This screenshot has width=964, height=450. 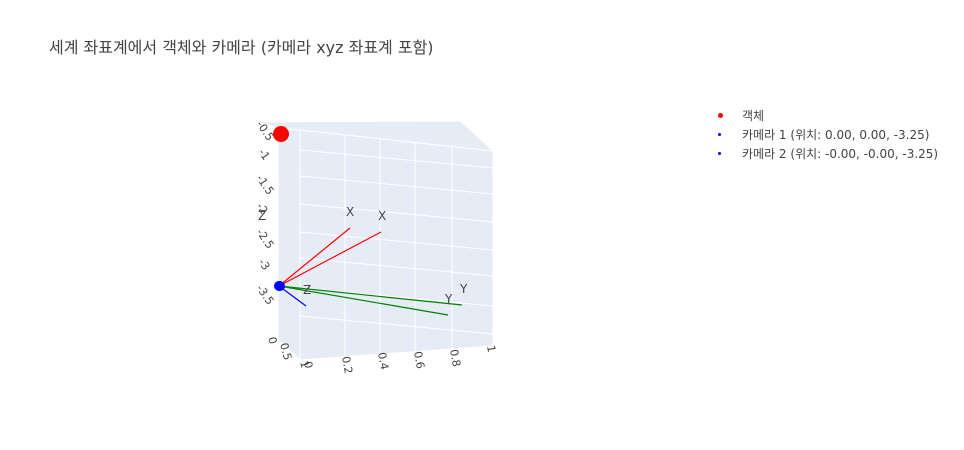 What do you see at coordinates (836, 135) in the screenshot?
I see `legend-label: 카메라 1 (위치: 0.00, 0.00, -3.25)` at bounding box center [836, 135].